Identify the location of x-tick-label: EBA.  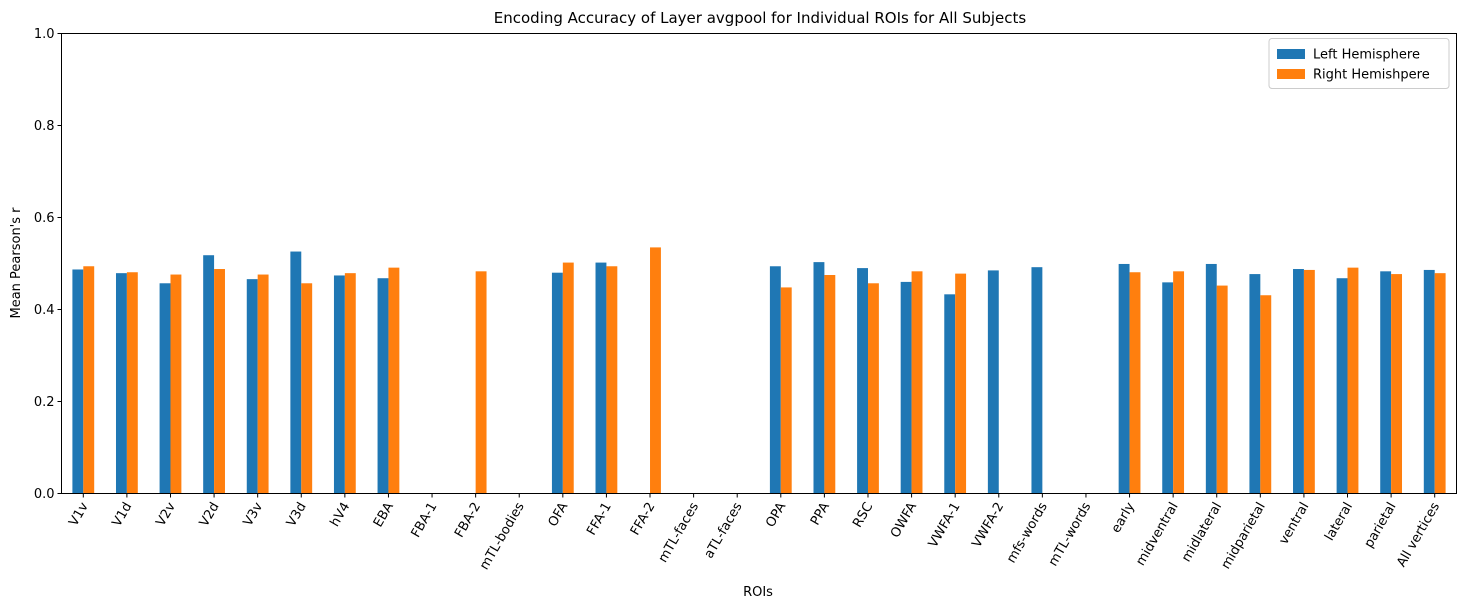
(384, 515).